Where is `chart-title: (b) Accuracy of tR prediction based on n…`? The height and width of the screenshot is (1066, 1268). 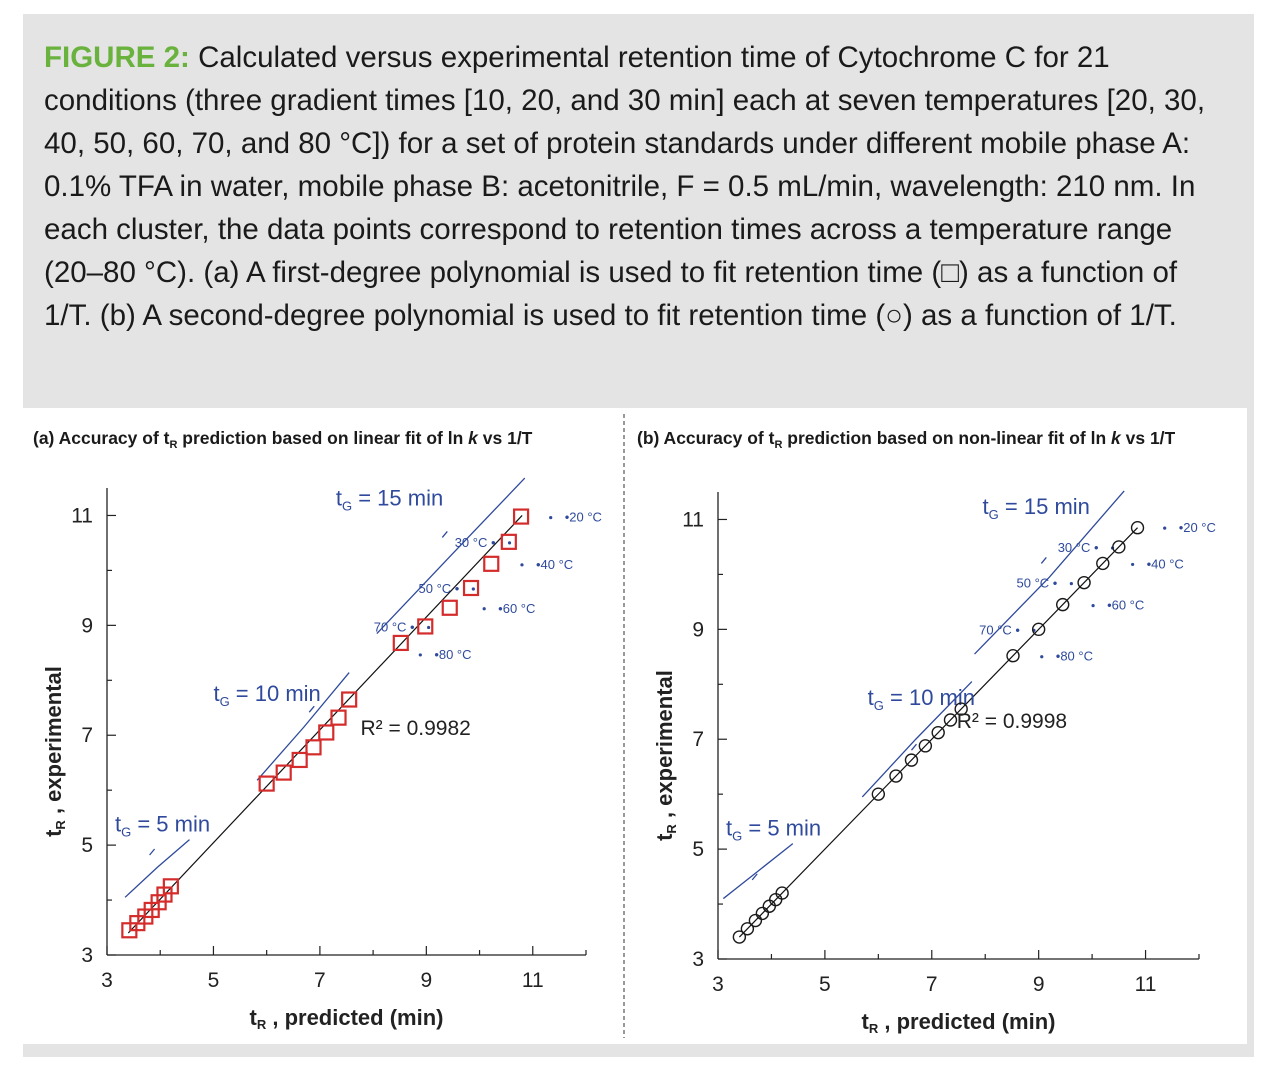 chart-title: (b) Accuracy of tR prediction based on n… is located at coordinates (906, 439).